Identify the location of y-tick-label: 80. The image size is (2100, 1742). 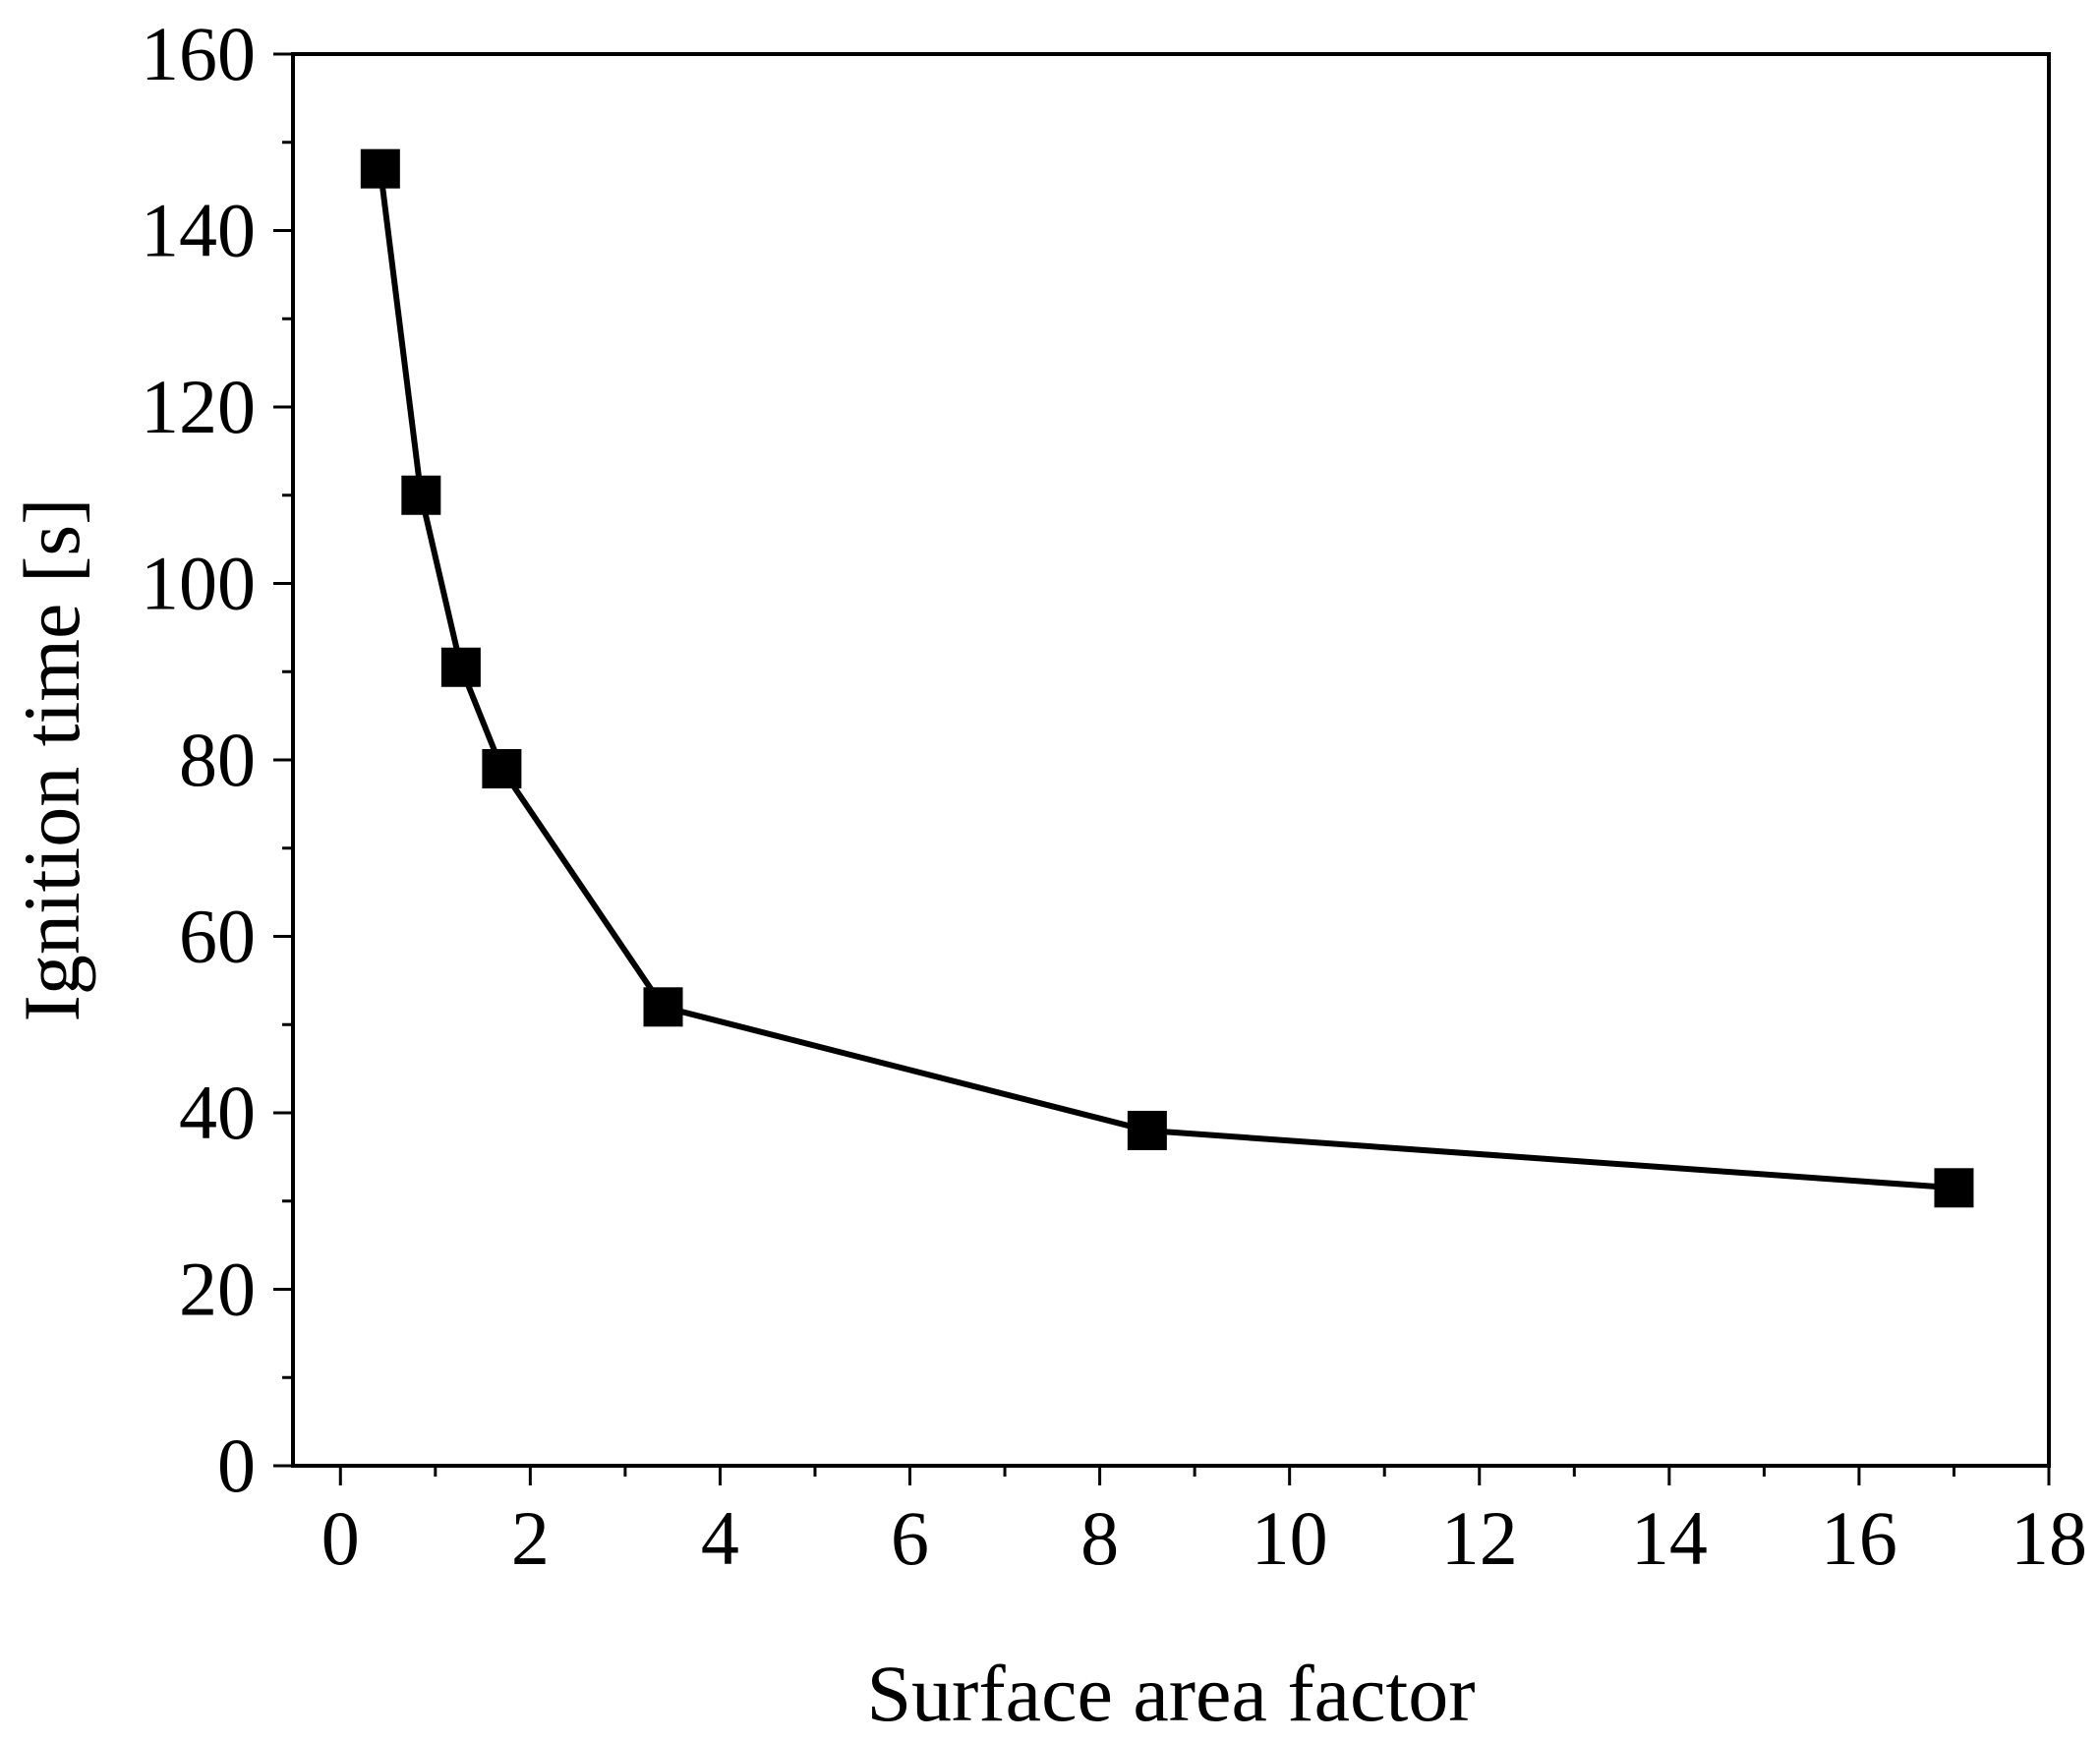
(217, 760).